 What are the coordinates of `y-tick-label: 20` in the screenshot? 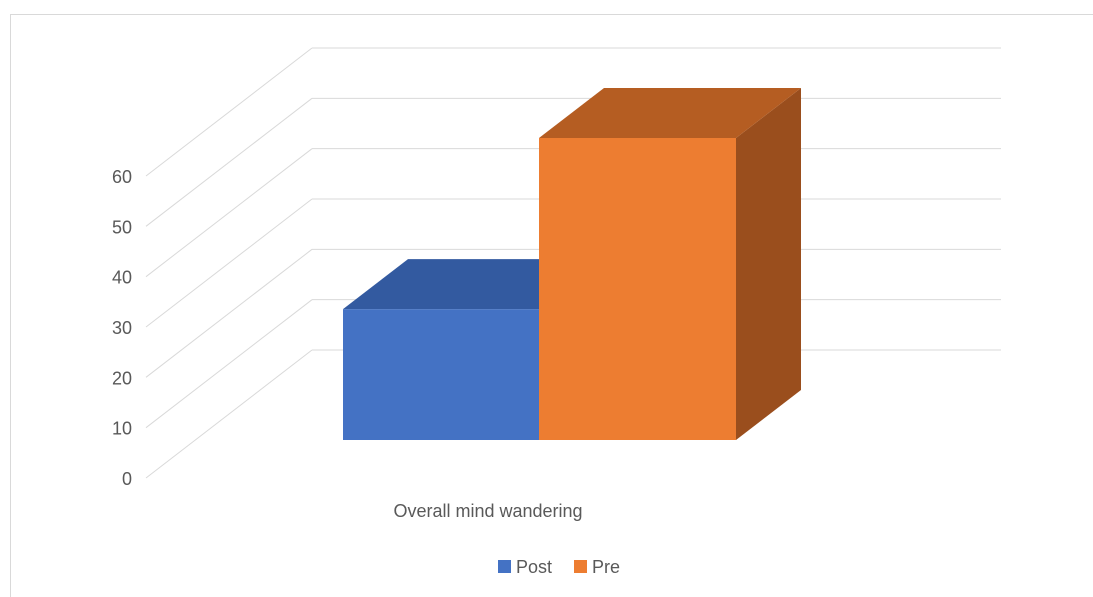 It's located at (122, 378).